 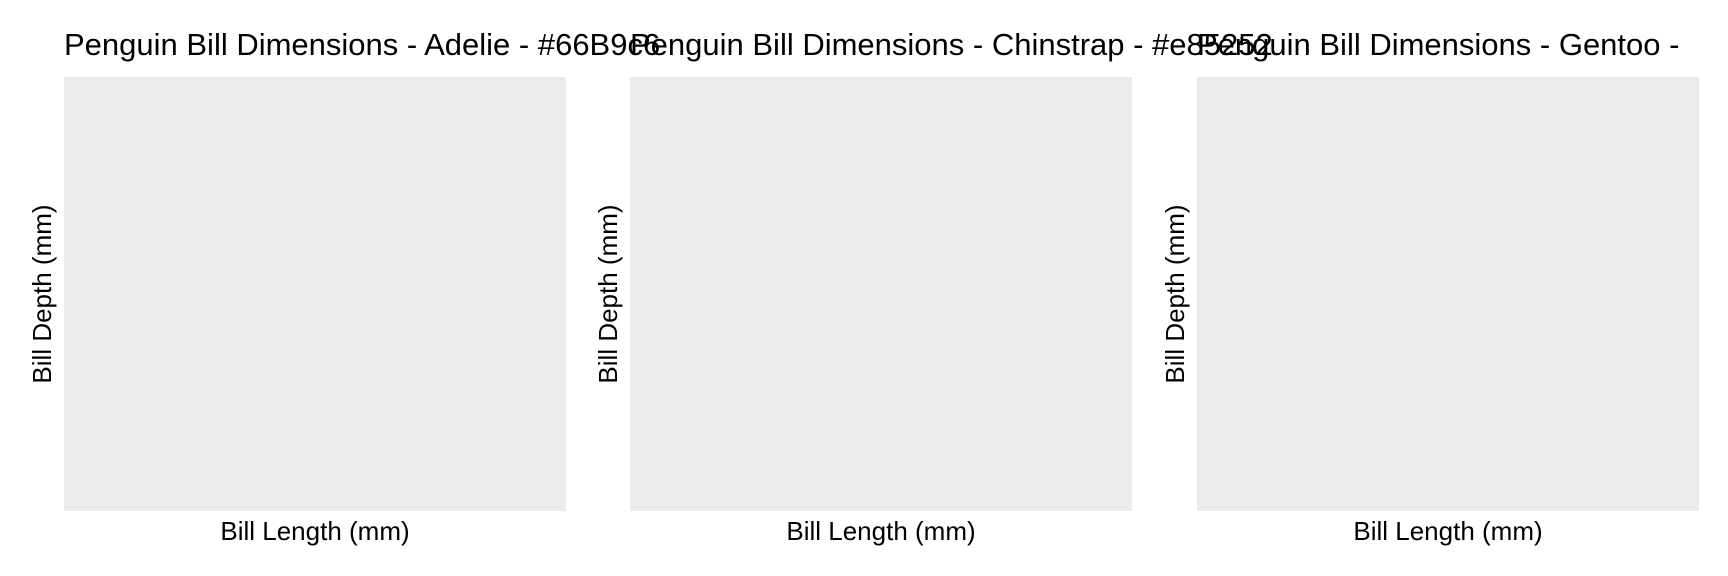 What do you see at coordinates (1438, 44) in the screenshot?
I see `facet-title-gentoo: Penguin Bill Dimensions - Gentoo -` at bounding box center [1438, 44].